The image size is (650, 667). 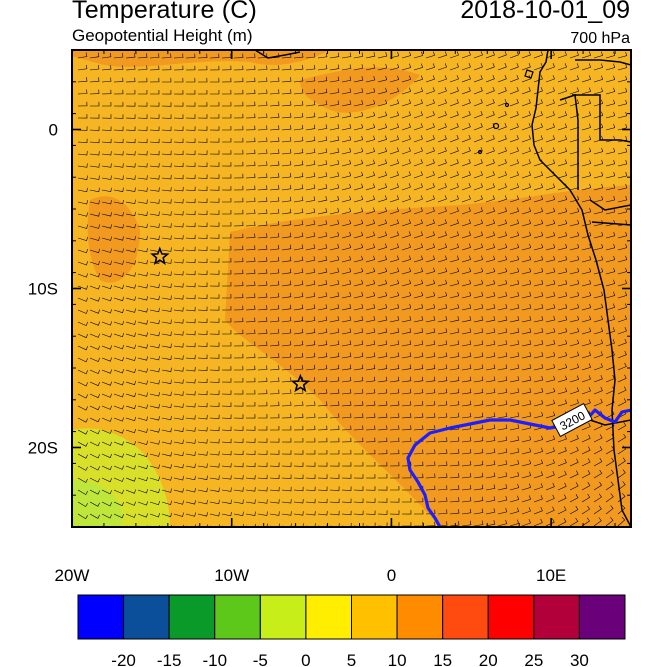 I want to click on chart-subtitle: Geopotential Height (m), so click(x=162, y=35).